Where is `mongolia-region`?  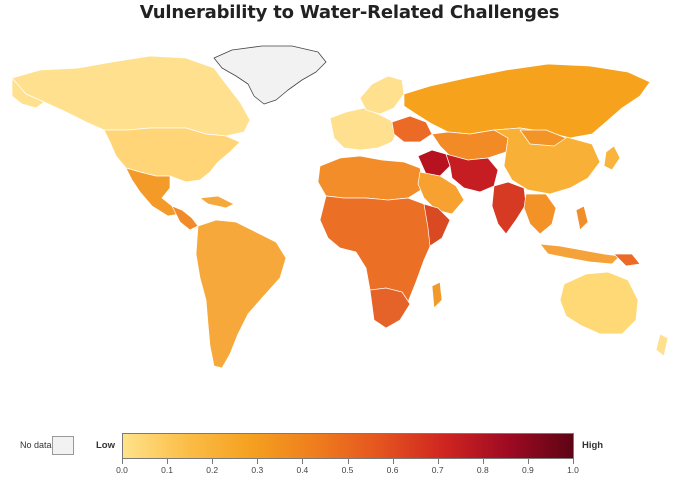
mongolia-region is located at coordinates (543, 138).